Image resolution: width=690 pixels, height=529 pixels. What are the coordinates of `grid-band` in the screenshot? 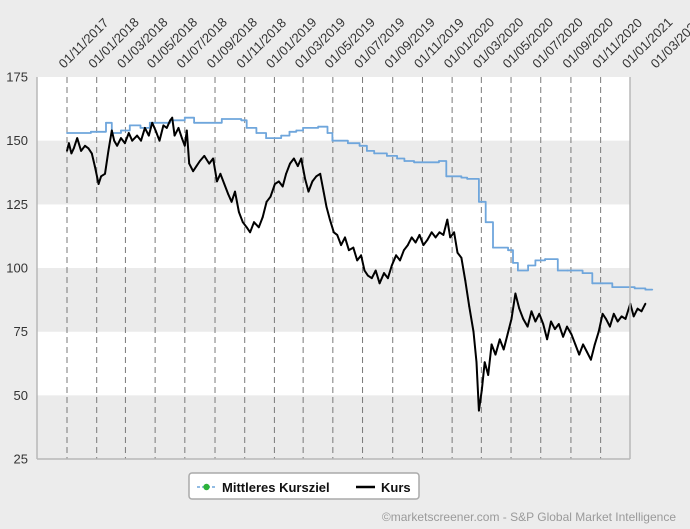 It's located at (333, 427).